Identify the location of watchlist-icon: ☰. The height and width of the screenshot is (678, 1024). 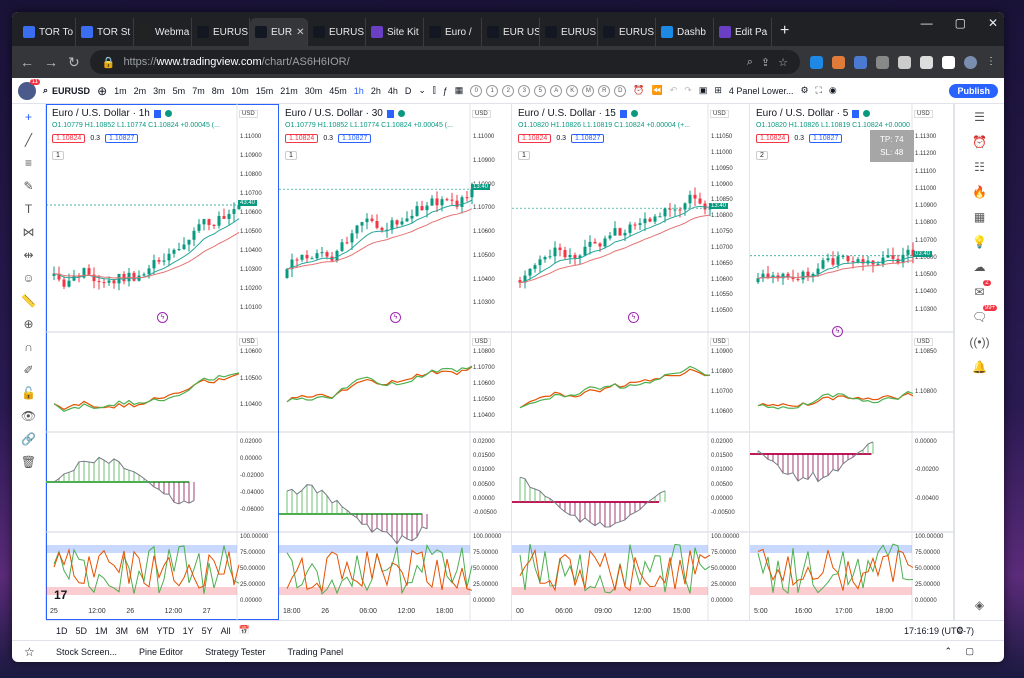
(979, 117).